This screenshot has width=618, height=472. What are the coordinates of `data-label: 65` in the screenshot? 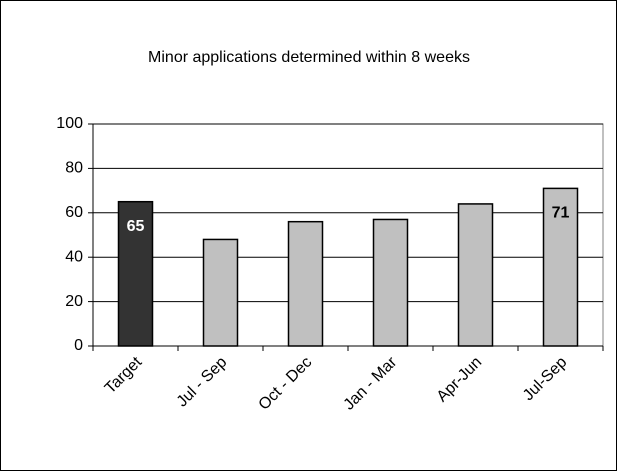 It's located at (136, 226).